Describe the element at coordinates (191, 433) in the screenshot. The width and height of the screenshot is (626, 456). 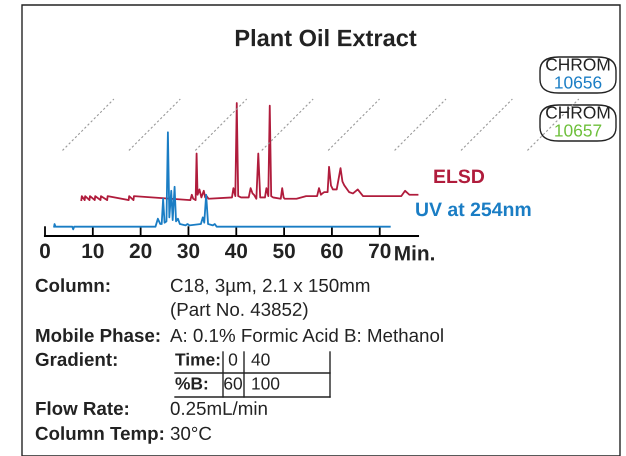
I see `text: 30°C` at that location.